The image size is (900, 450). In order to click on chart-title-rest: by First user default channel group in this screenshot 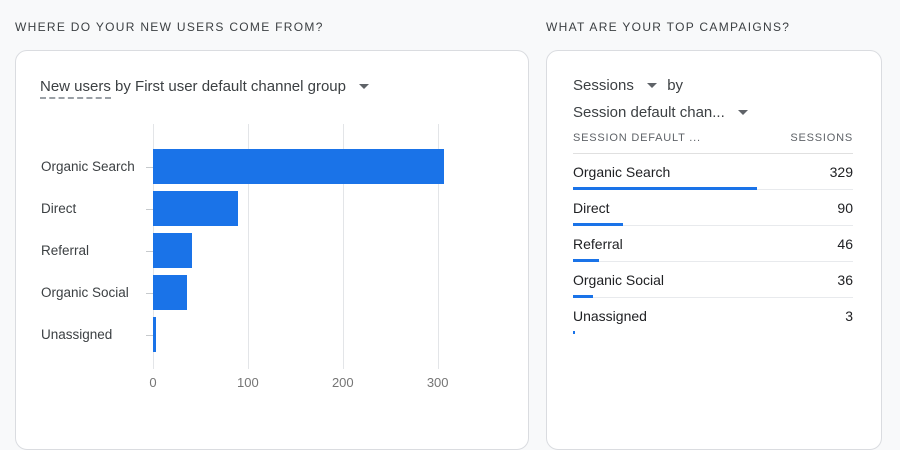, I will do `click(230, 86)`.